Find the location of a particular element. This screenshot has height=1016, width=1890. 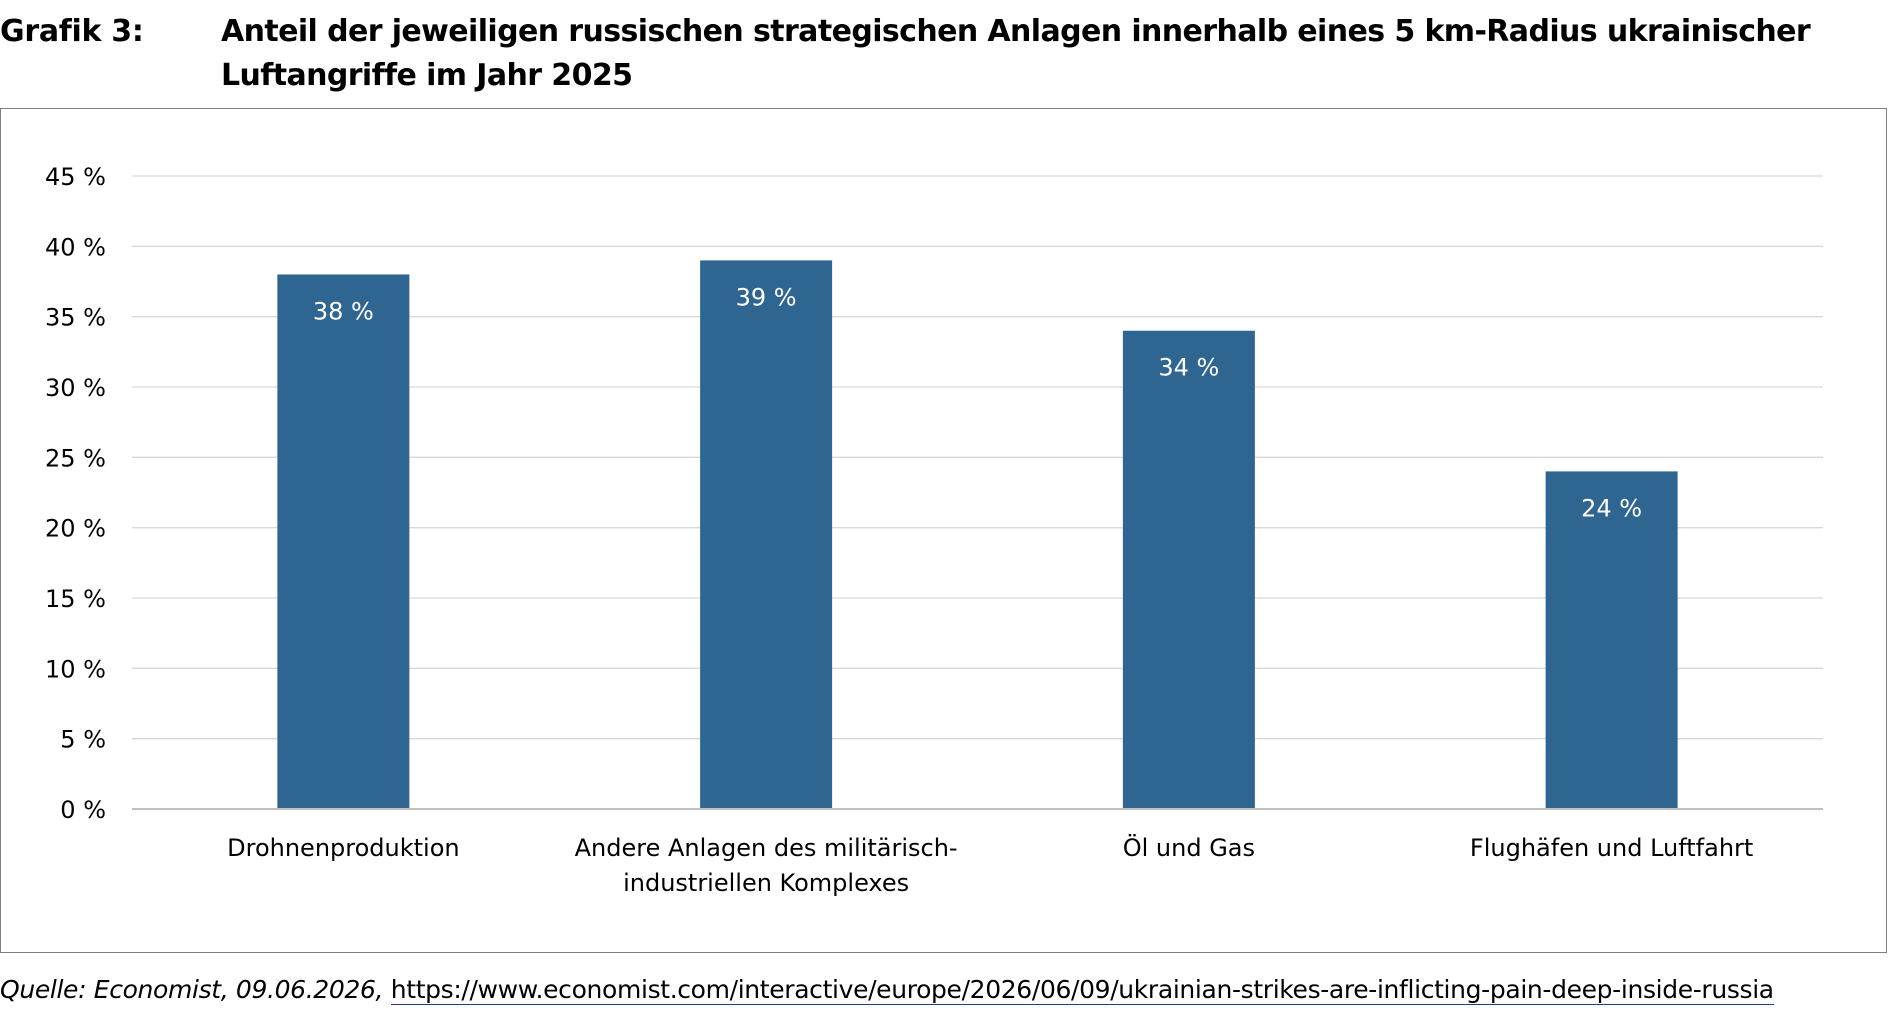

y-tick-label: 20 % is located at coordinates (75, 529).